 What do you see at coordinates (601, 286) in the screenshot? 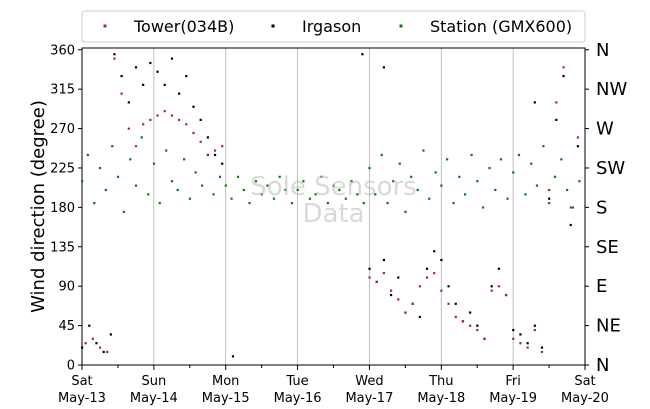
I see `compass-tick-label: E` at bounding box center [601, 286].